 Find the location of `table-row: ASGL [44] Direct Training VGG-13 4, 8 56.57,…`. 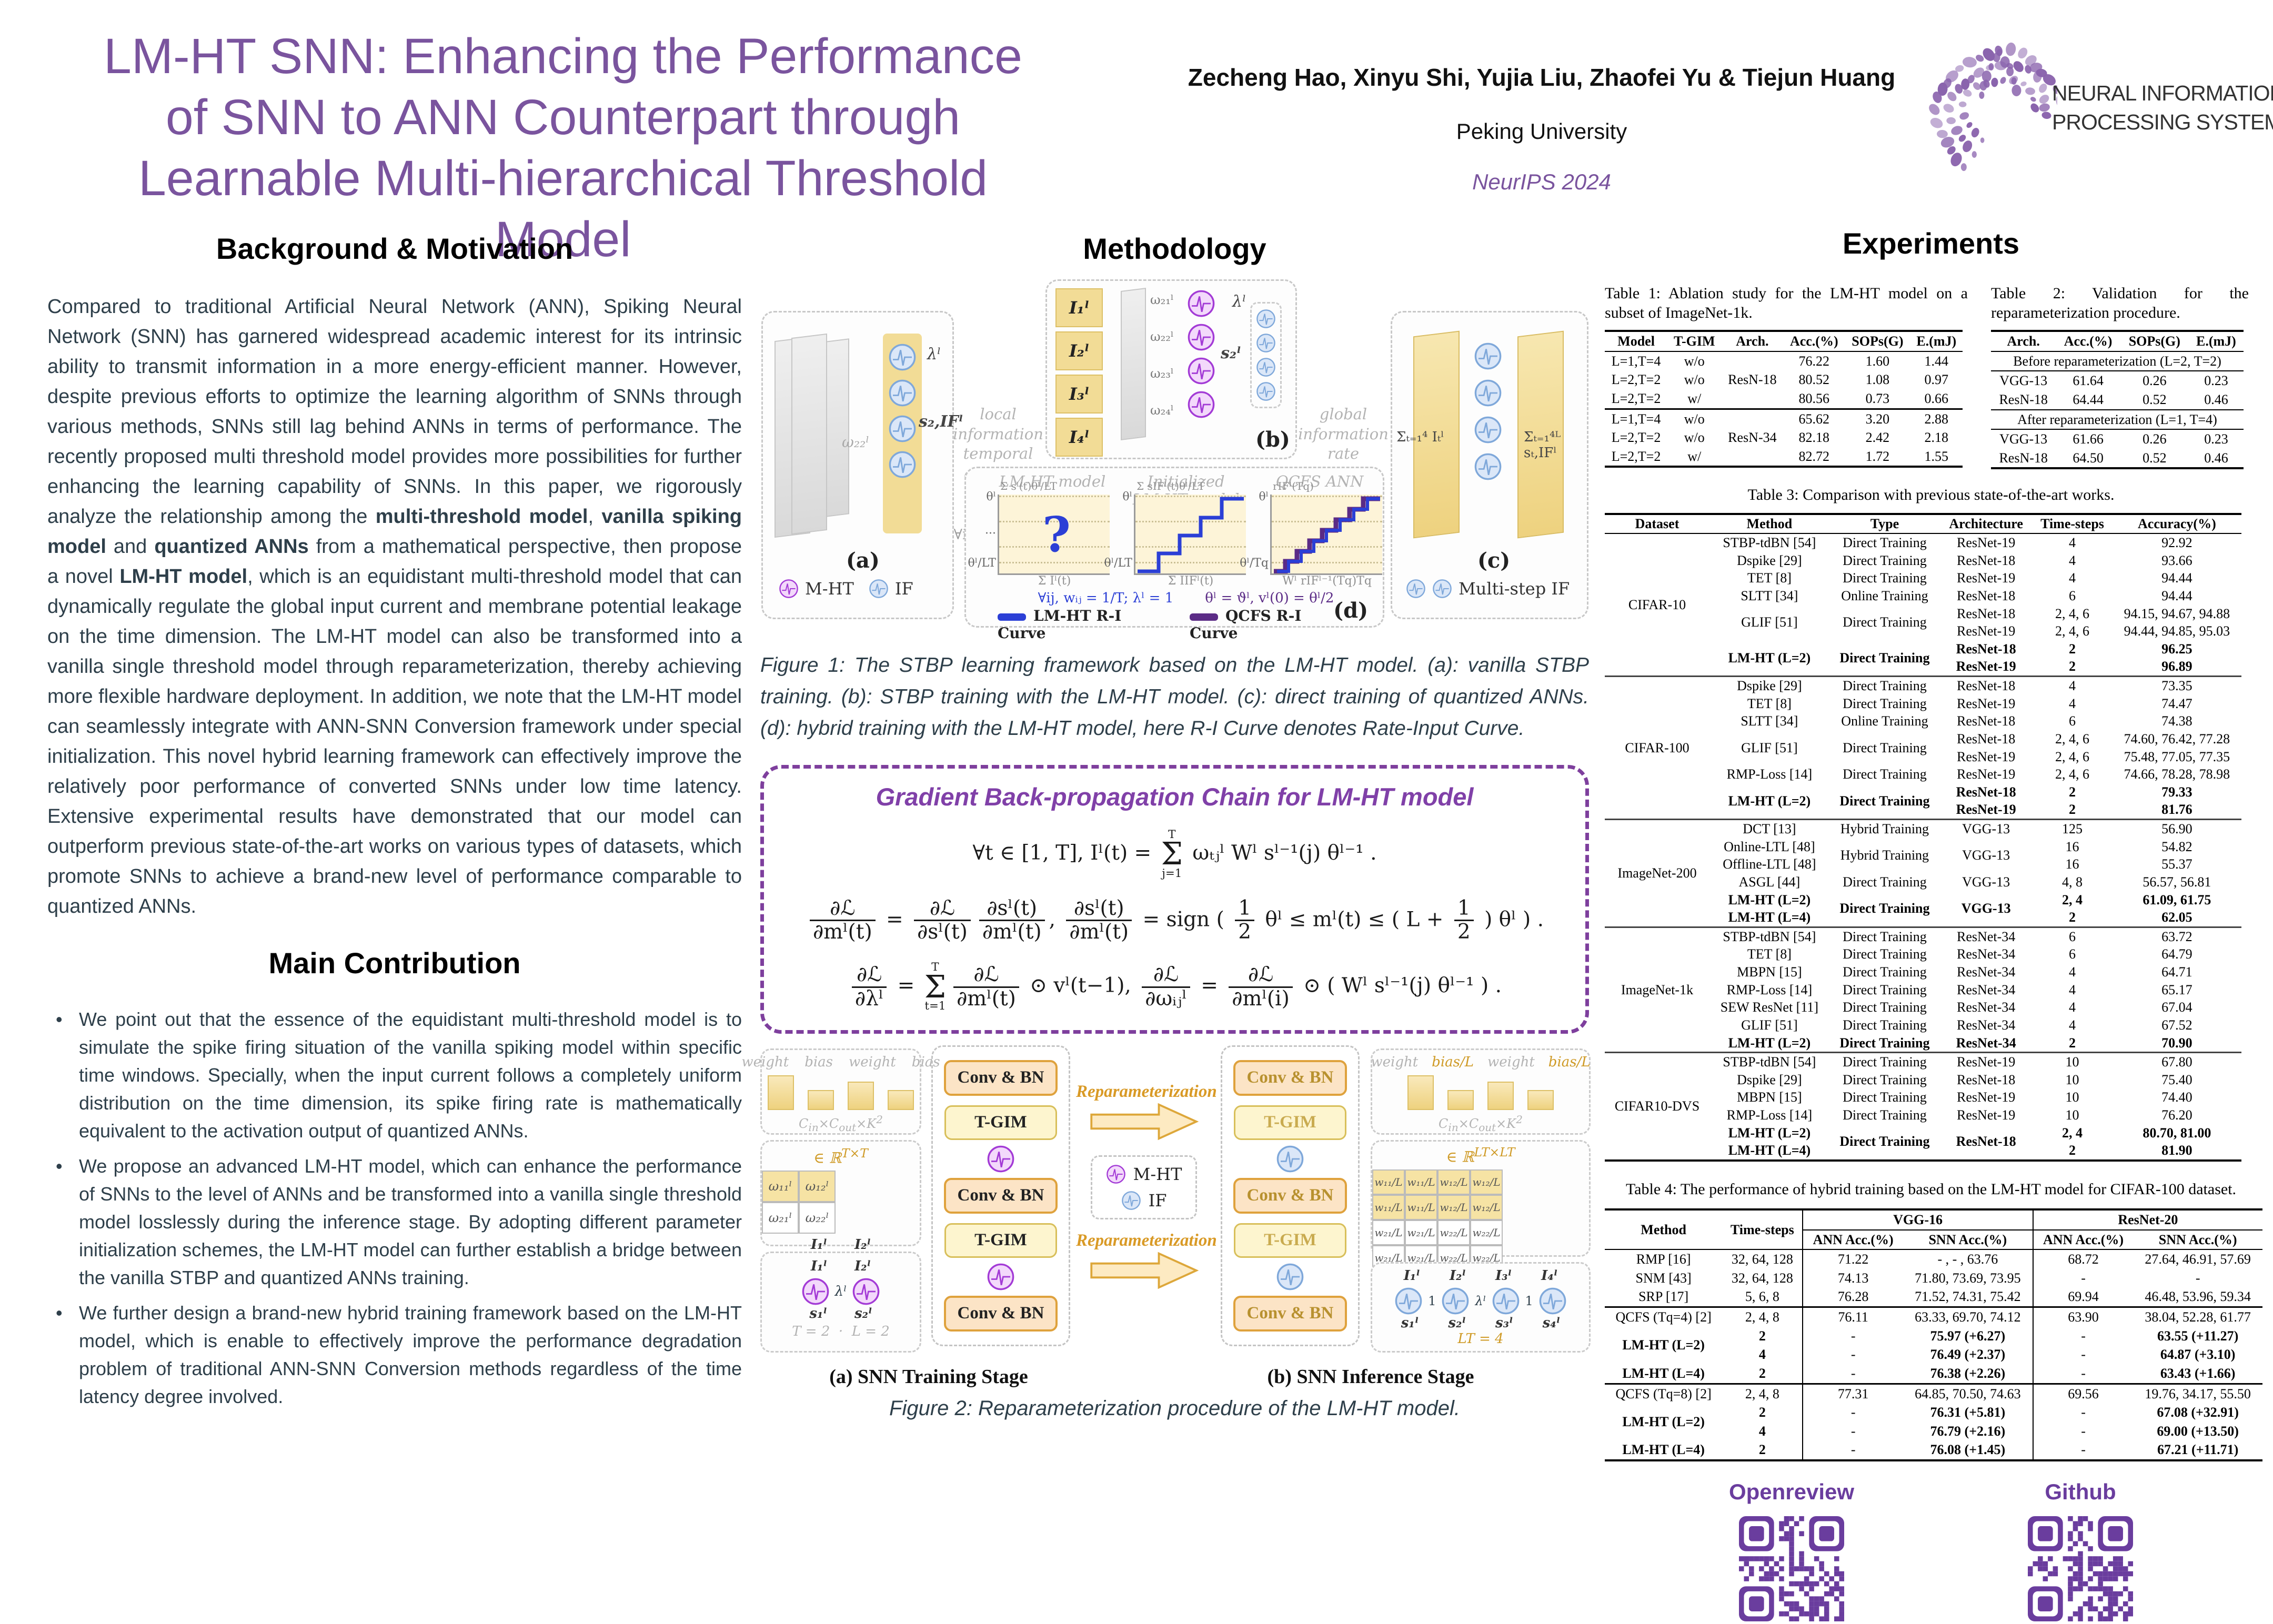

table-row: ASGL [44] Direct Training VGG-13 4, 8 56.57,… is located at coordinates (1923, 882).